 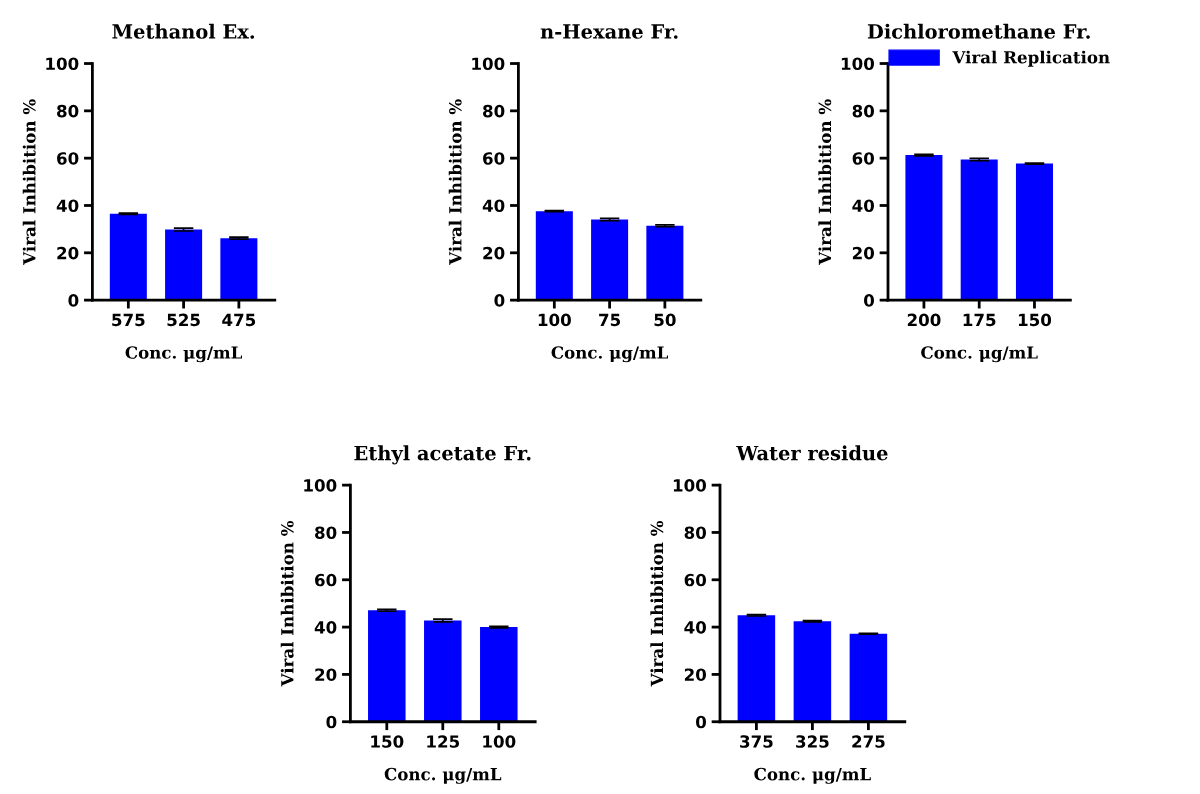 I want to click on x-tick-label: 525, so click(x=183, y=320).